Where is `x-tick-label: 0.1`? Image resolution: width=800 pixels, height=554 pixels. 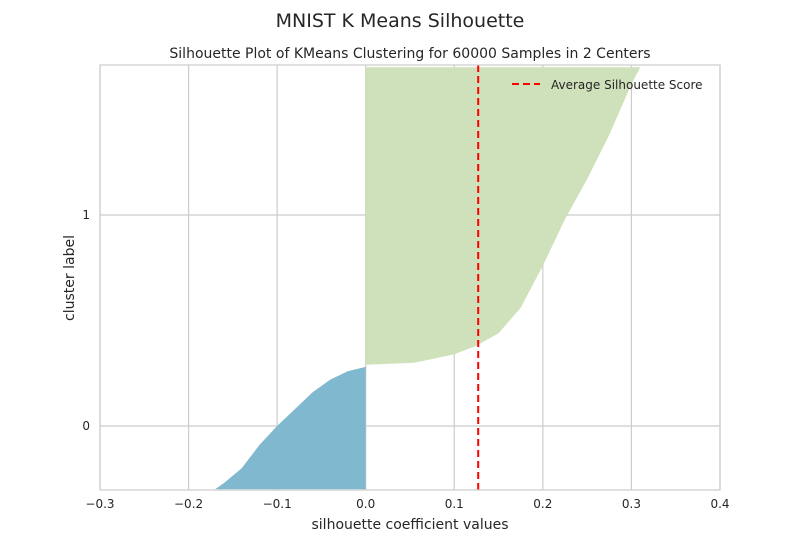 x-tick-label: 0.1 is located at coordinates (454, 504).